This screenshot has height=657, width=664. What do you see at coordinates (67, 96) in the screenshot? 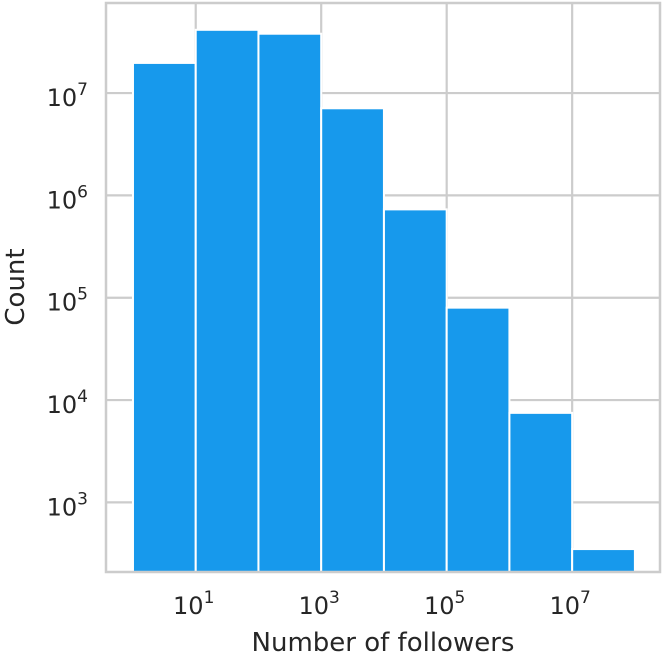
I see `y-tick-label: 10⁷` at bounding box center [67, 96].